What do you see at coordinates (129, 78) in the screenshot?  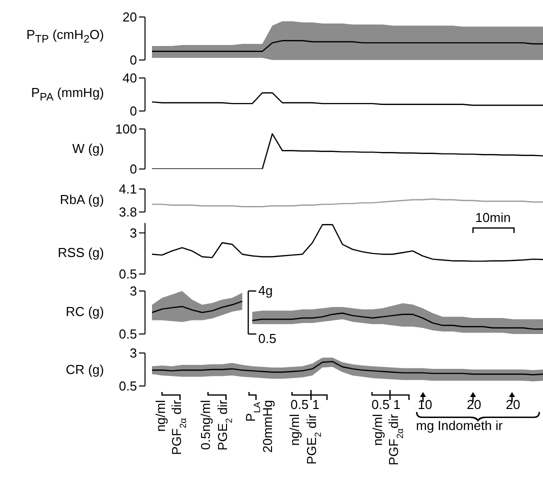 I see `y-tick-label: 40` at bounding box center [129, 78].